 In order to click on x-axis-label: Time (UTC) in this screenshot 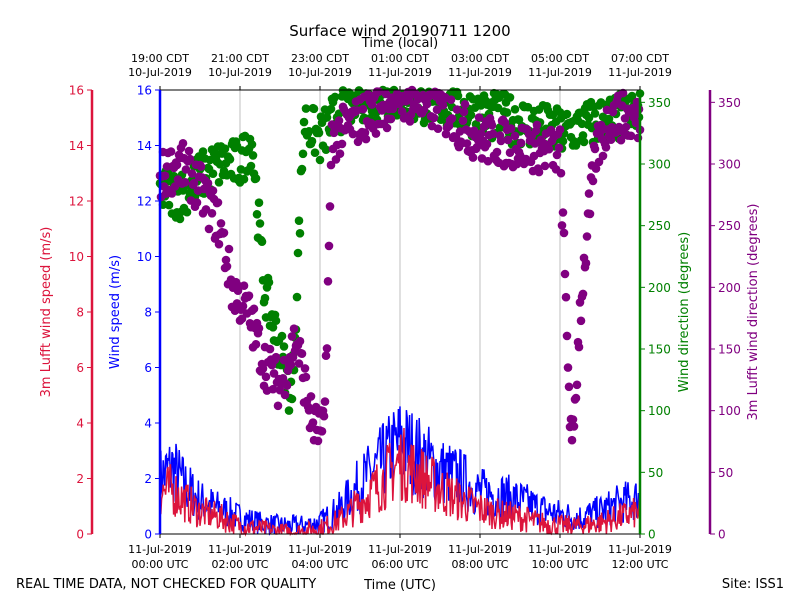, I will do `click(399, 585)`.